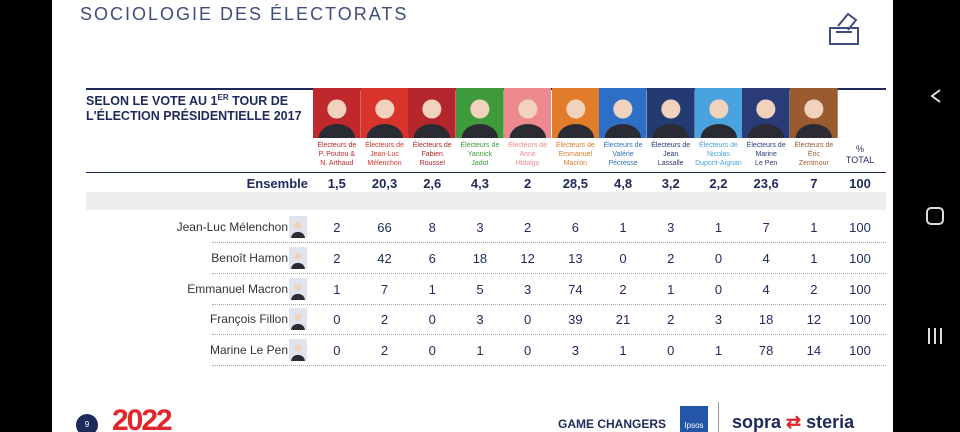  I want to click on summary-cell: 28,5, so click(575, 183).